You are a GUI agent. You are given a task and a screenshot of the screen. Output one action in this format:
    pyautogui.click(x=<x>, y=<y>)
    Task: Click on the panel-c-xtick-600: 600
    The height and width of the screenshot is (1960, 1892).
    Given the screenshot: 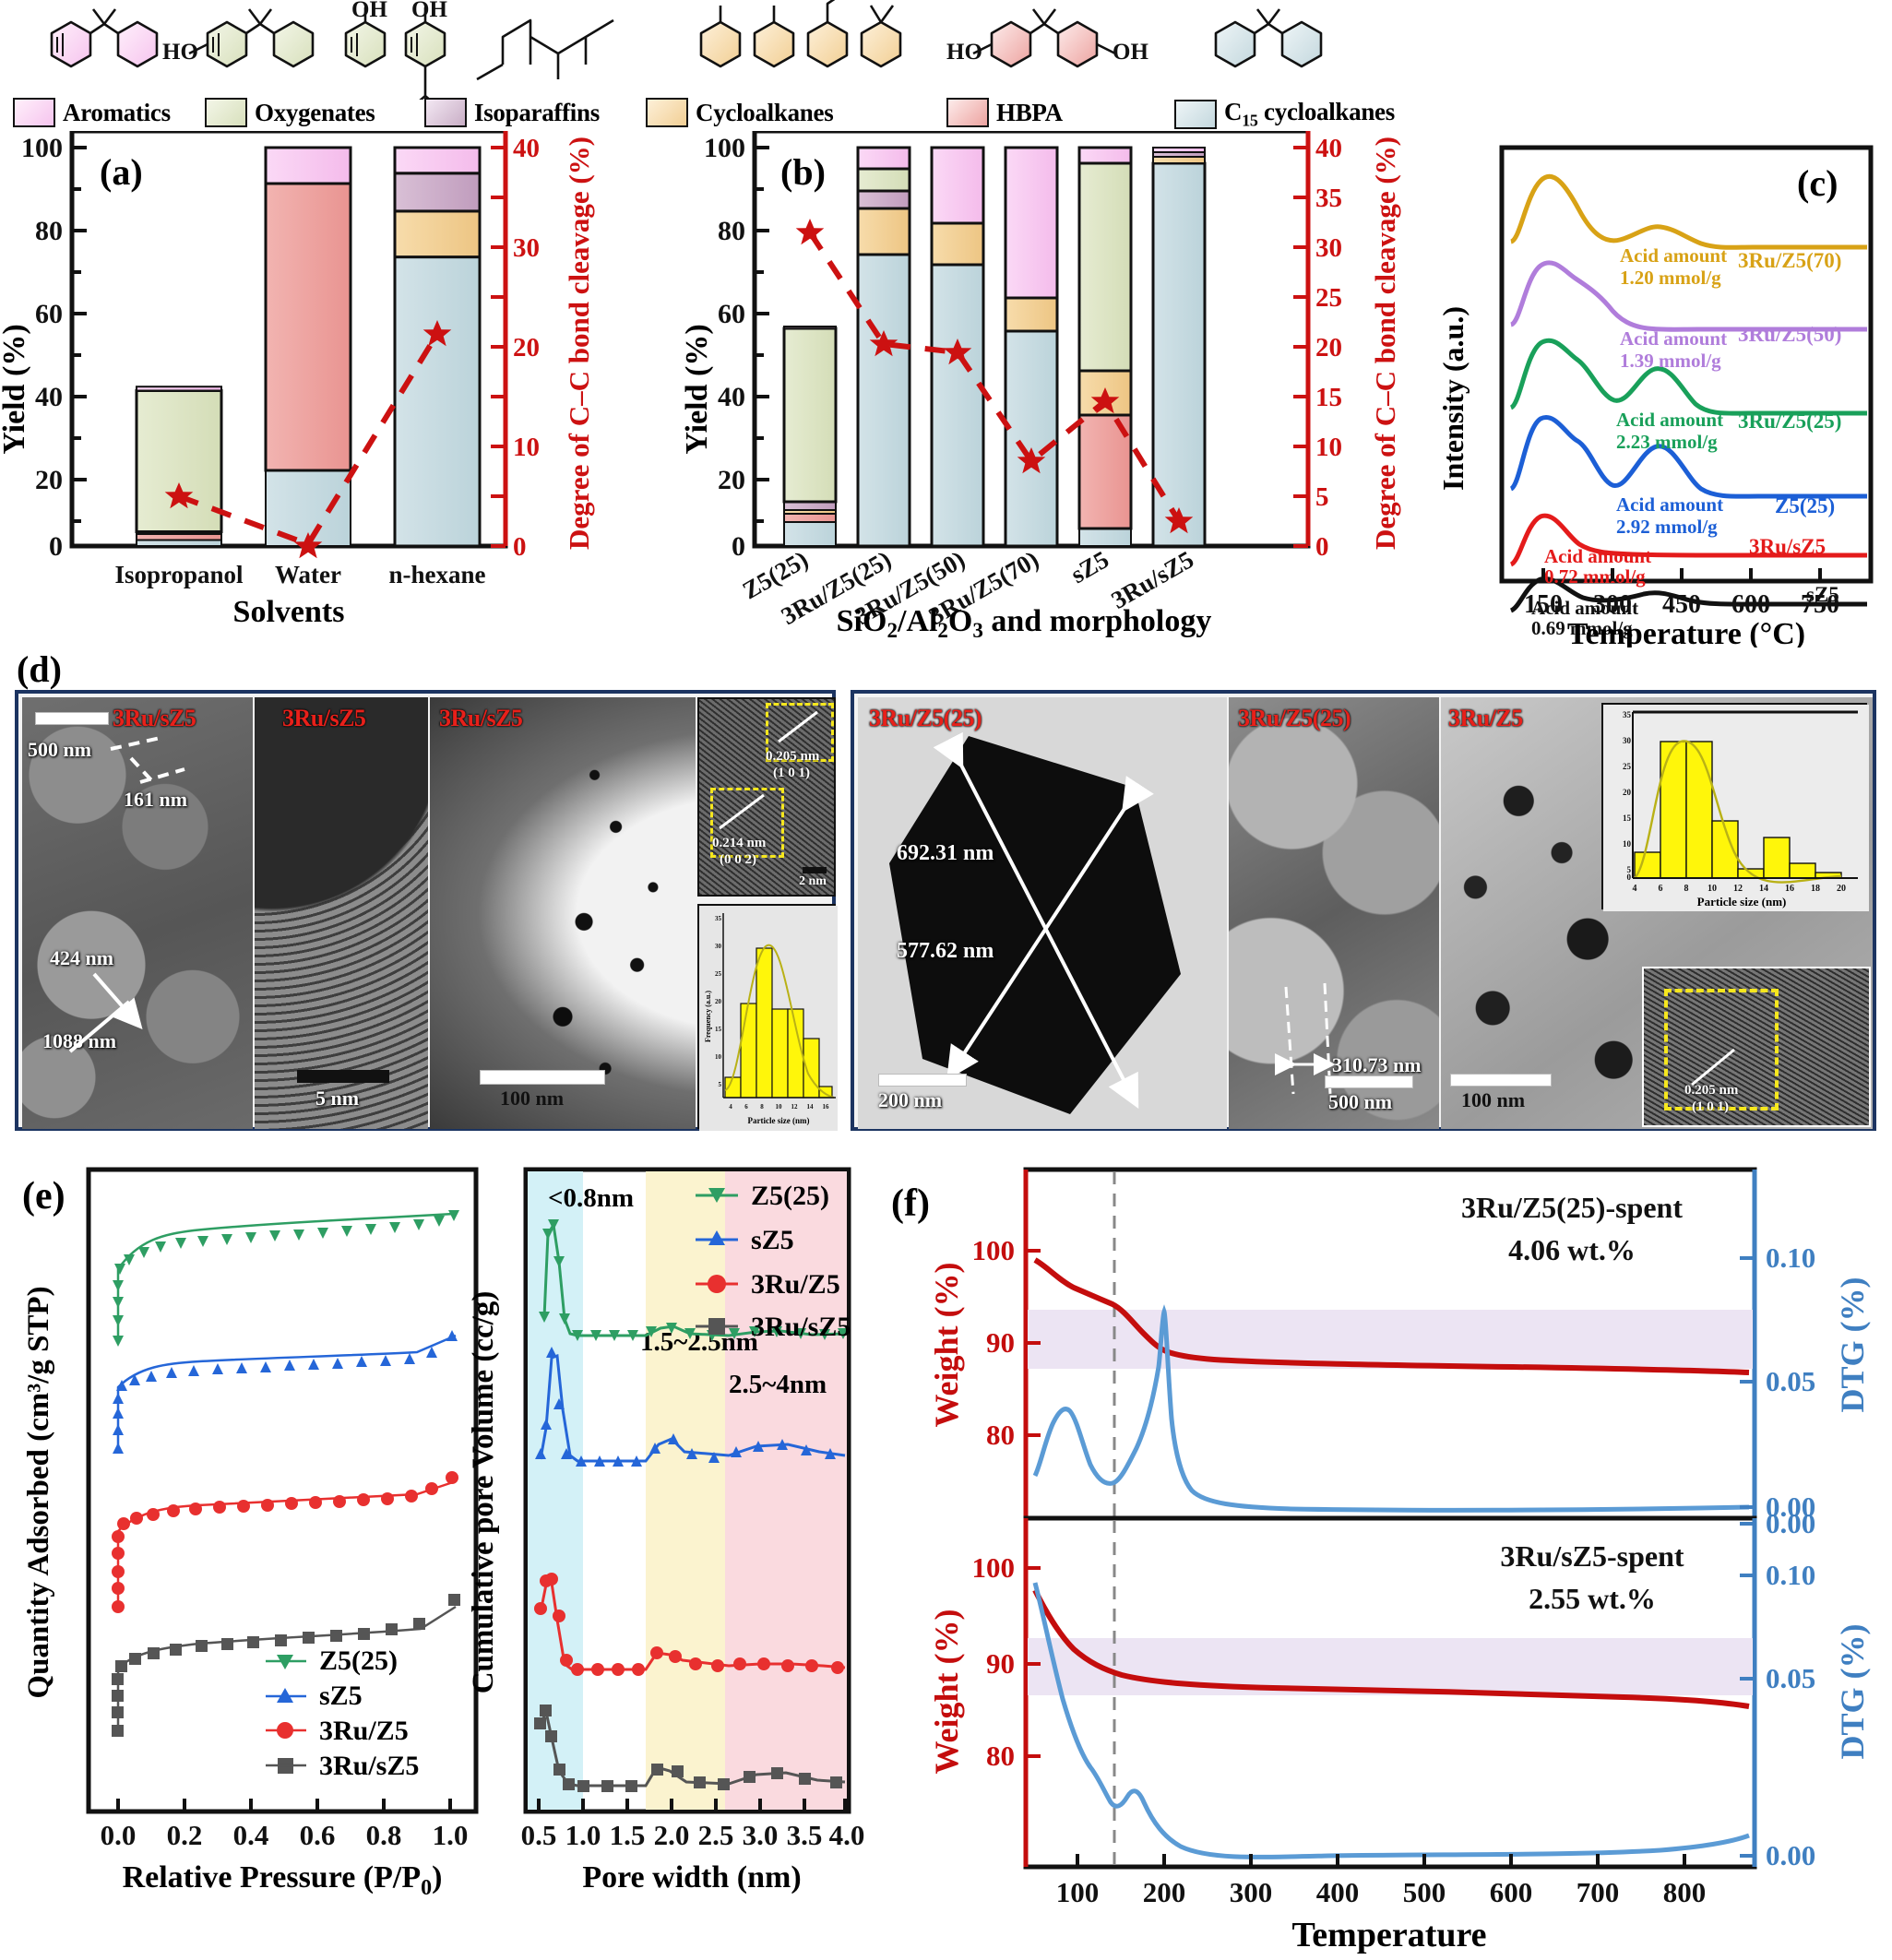 What is the action you would take?
    pyautogui.click(x=1750, y=604)
    